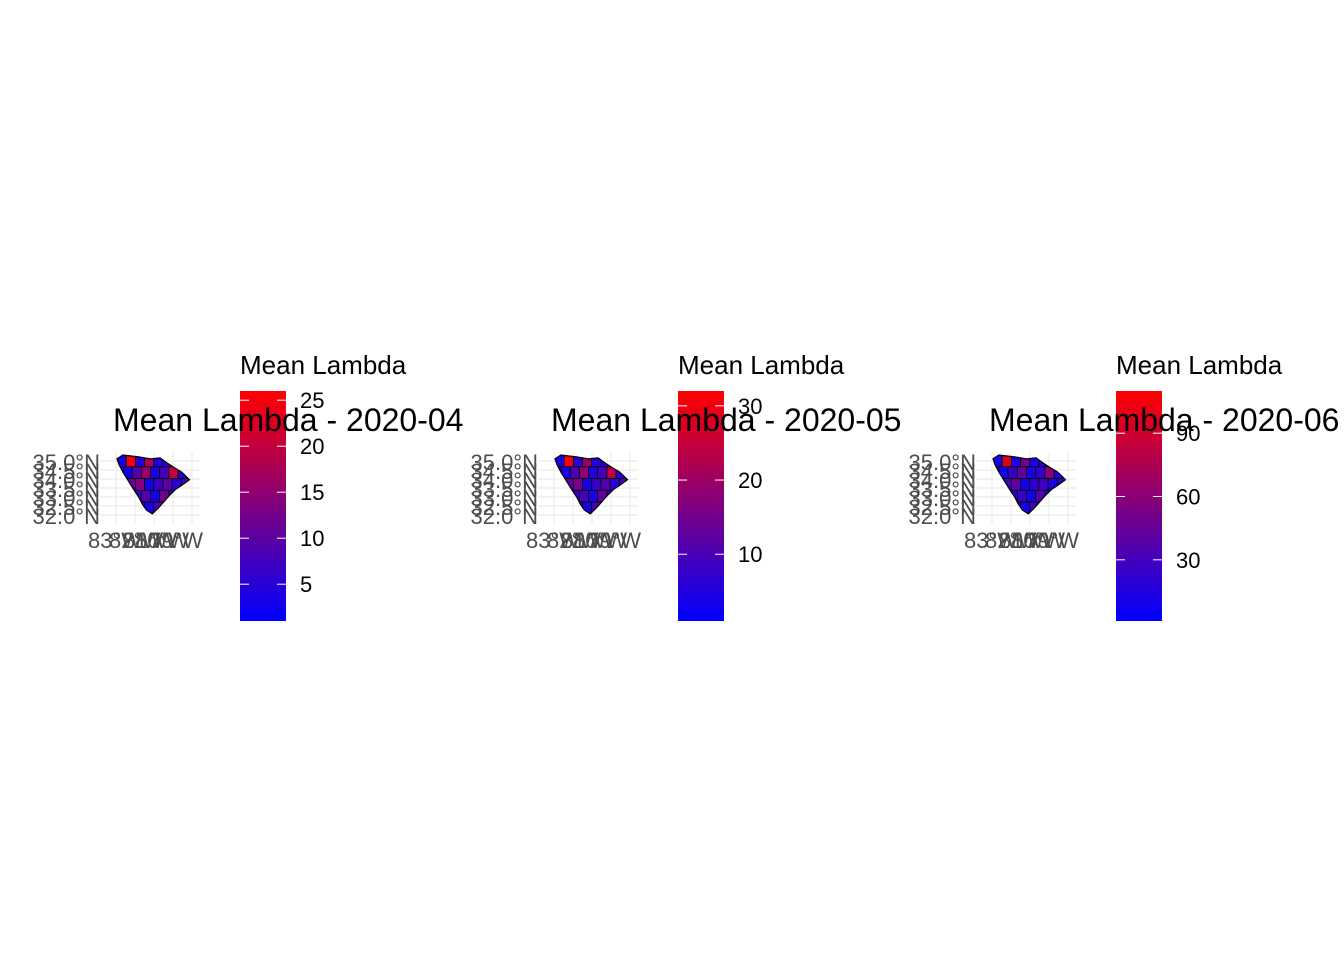  I want to click on legend-tick-label: 30, so click(1188, 560).